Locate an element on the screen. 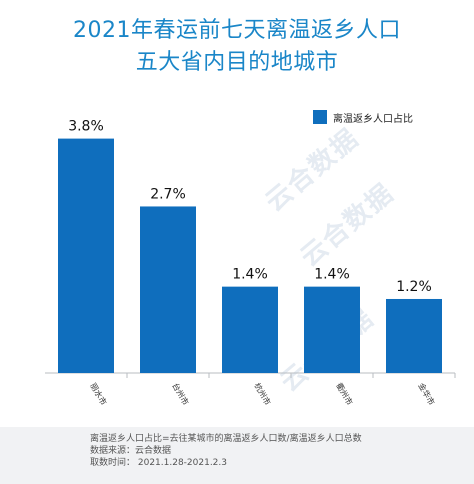 This screenshot has height=484, width=474. footer-notes is located at coordinates (237, 455).